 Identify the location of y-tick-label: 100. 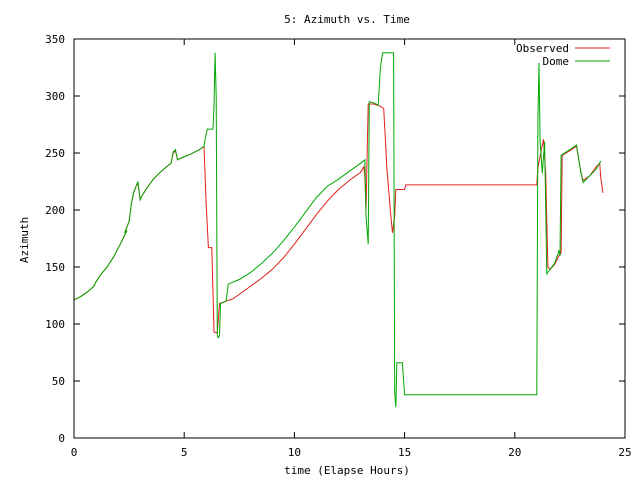
(55, 324).